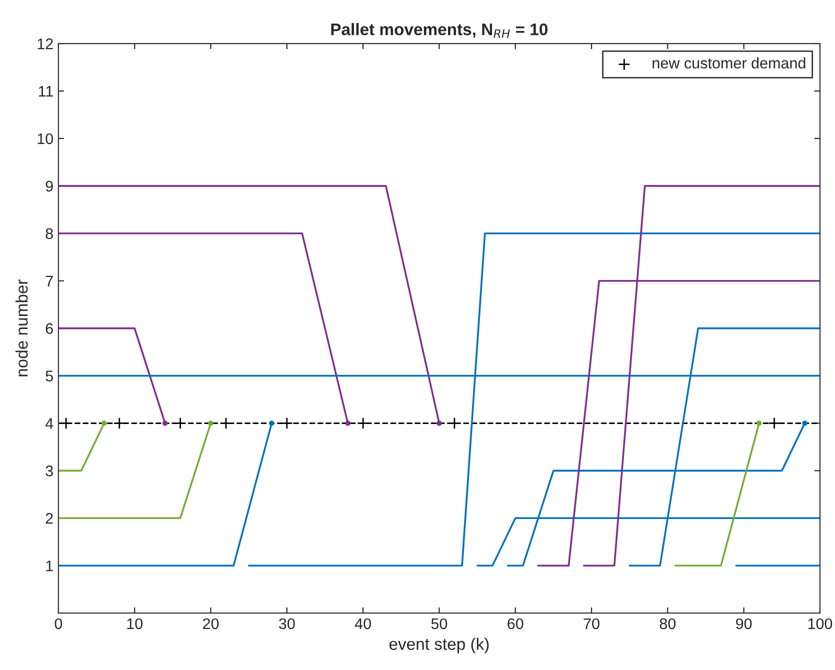 Image resolution: width=835 pixels, height=670 pixels. Describe the element at coordinates (49, 186) in the screenshot. I see `y-tick-label: 9` at that location.